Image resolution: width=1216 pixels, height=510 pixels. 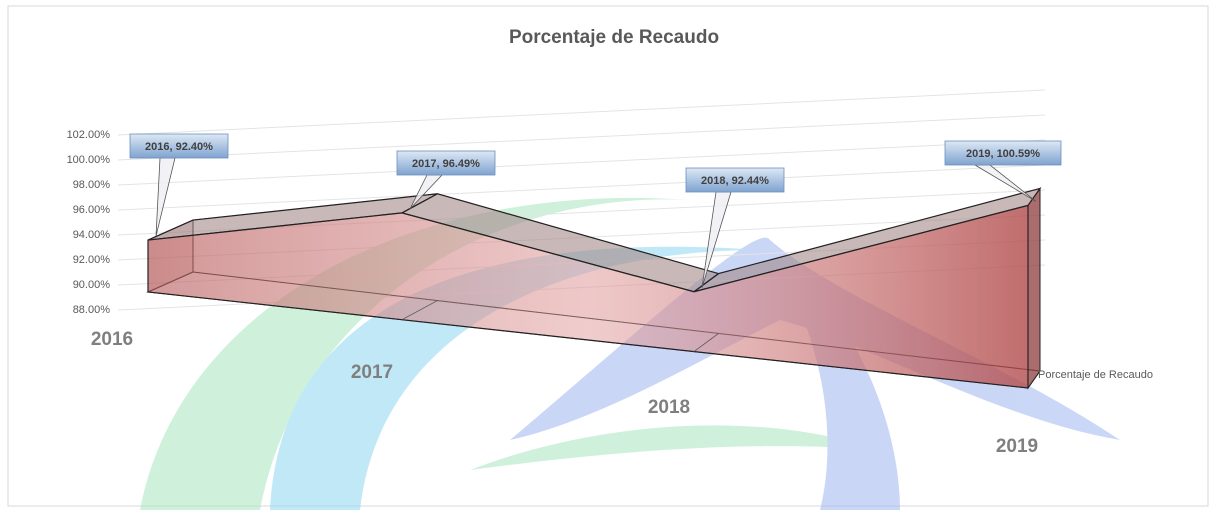 I want to click on data-label: 2017, 96.49%, so click(x=446, y=164).